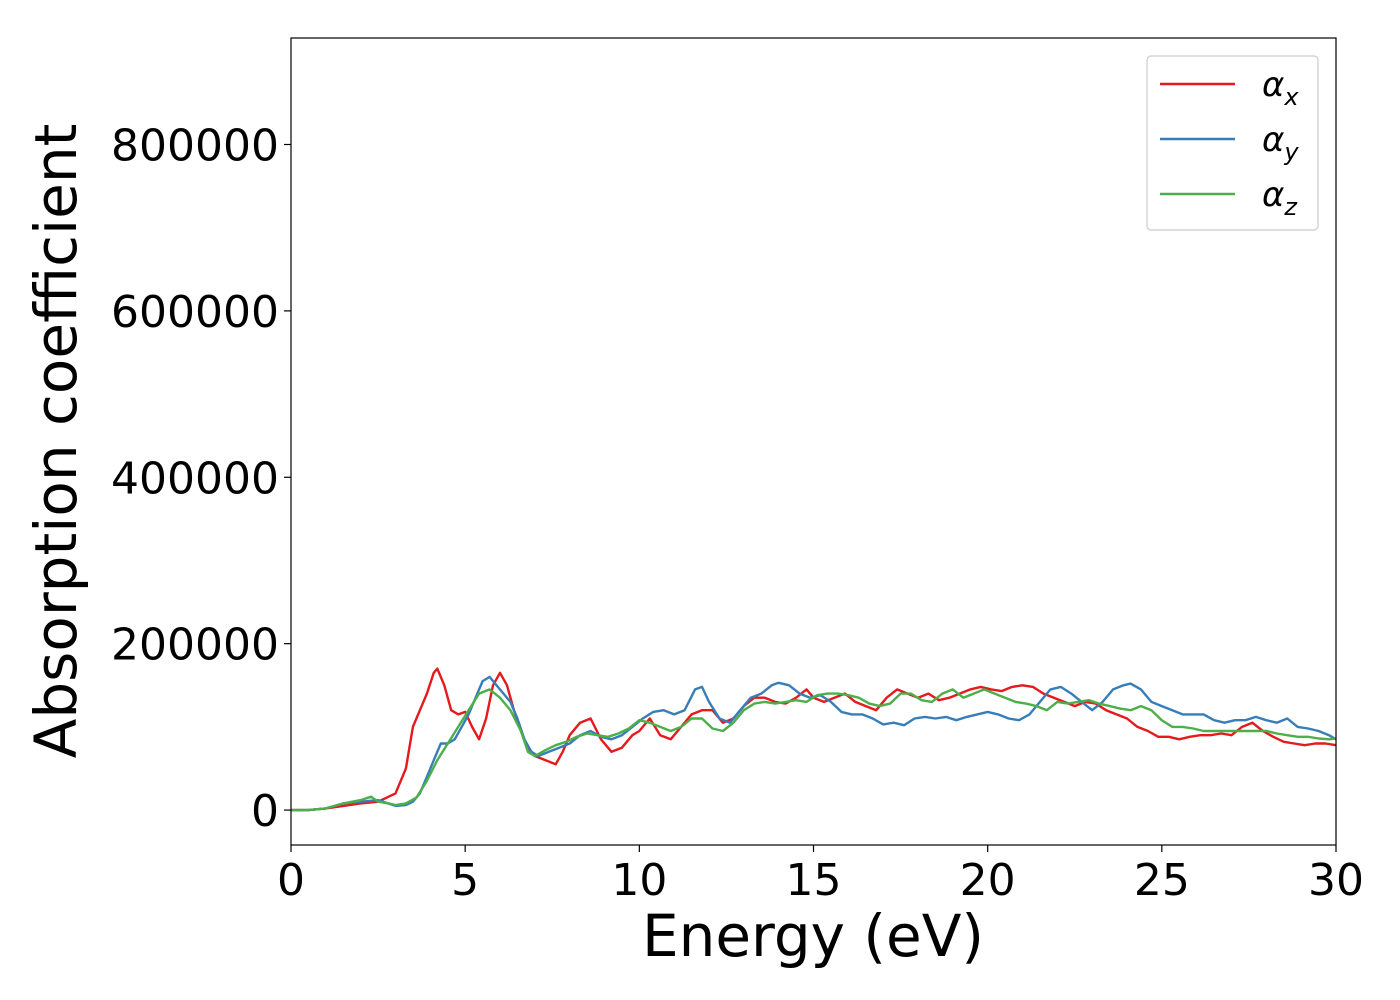 This screenshot has height=1000, width=1400. What do you see at coordinates (814, 750) in the screenshot?
I see `series-line-z` at bounding box center [814, 750].